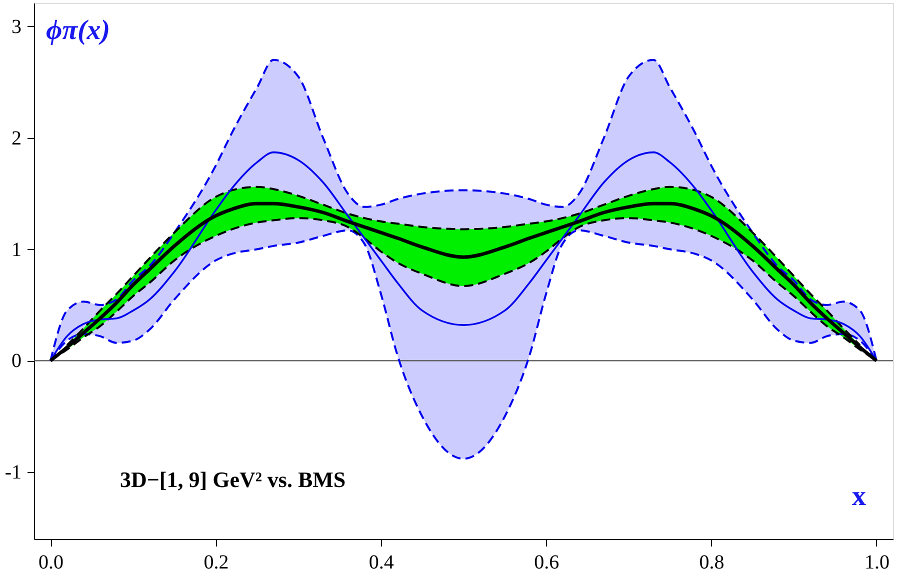 The width and height of the screenshot is (912, 576). Describe the element at coordinates (859, 496) in the screenshot. I see `x-axis-title: x` at that location.